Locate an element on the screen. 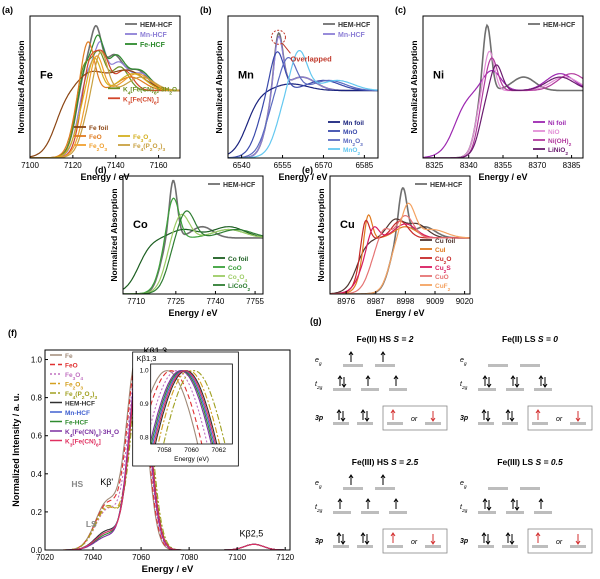  legend-bottom-label: FeO is located at coordinates (95, 137).